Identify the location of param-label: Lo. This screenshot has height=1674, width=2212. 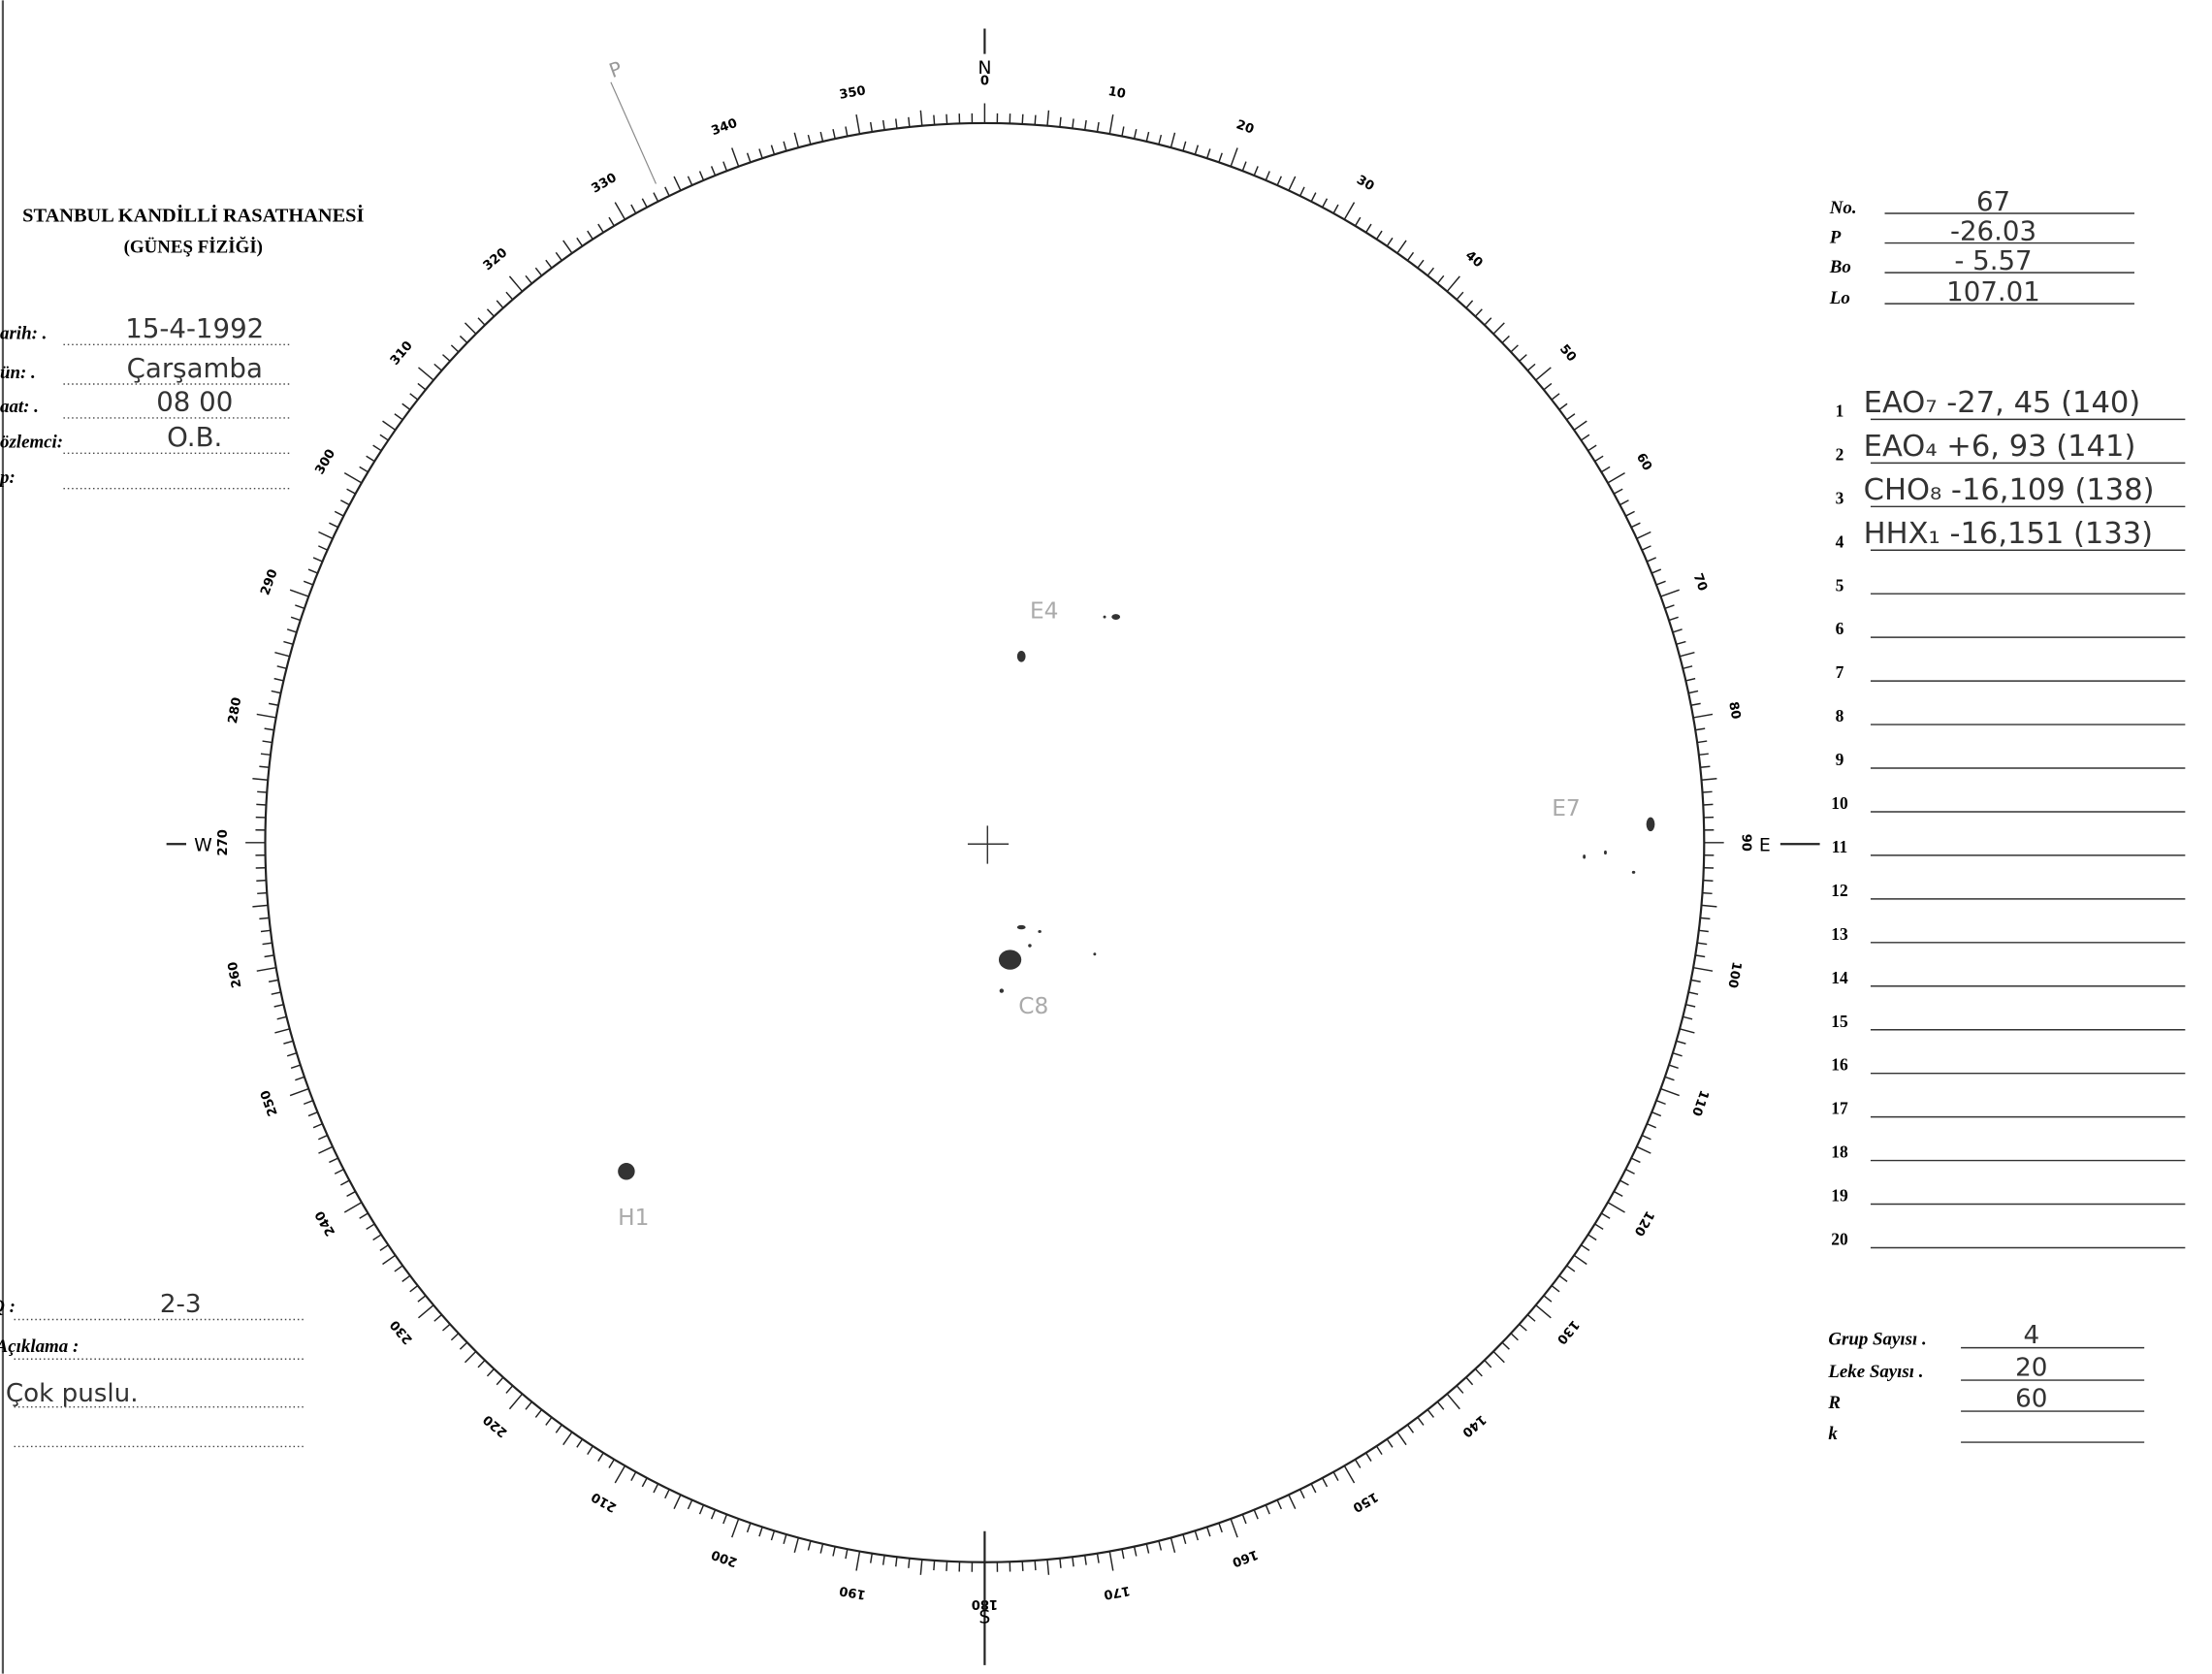
(1840, 298).